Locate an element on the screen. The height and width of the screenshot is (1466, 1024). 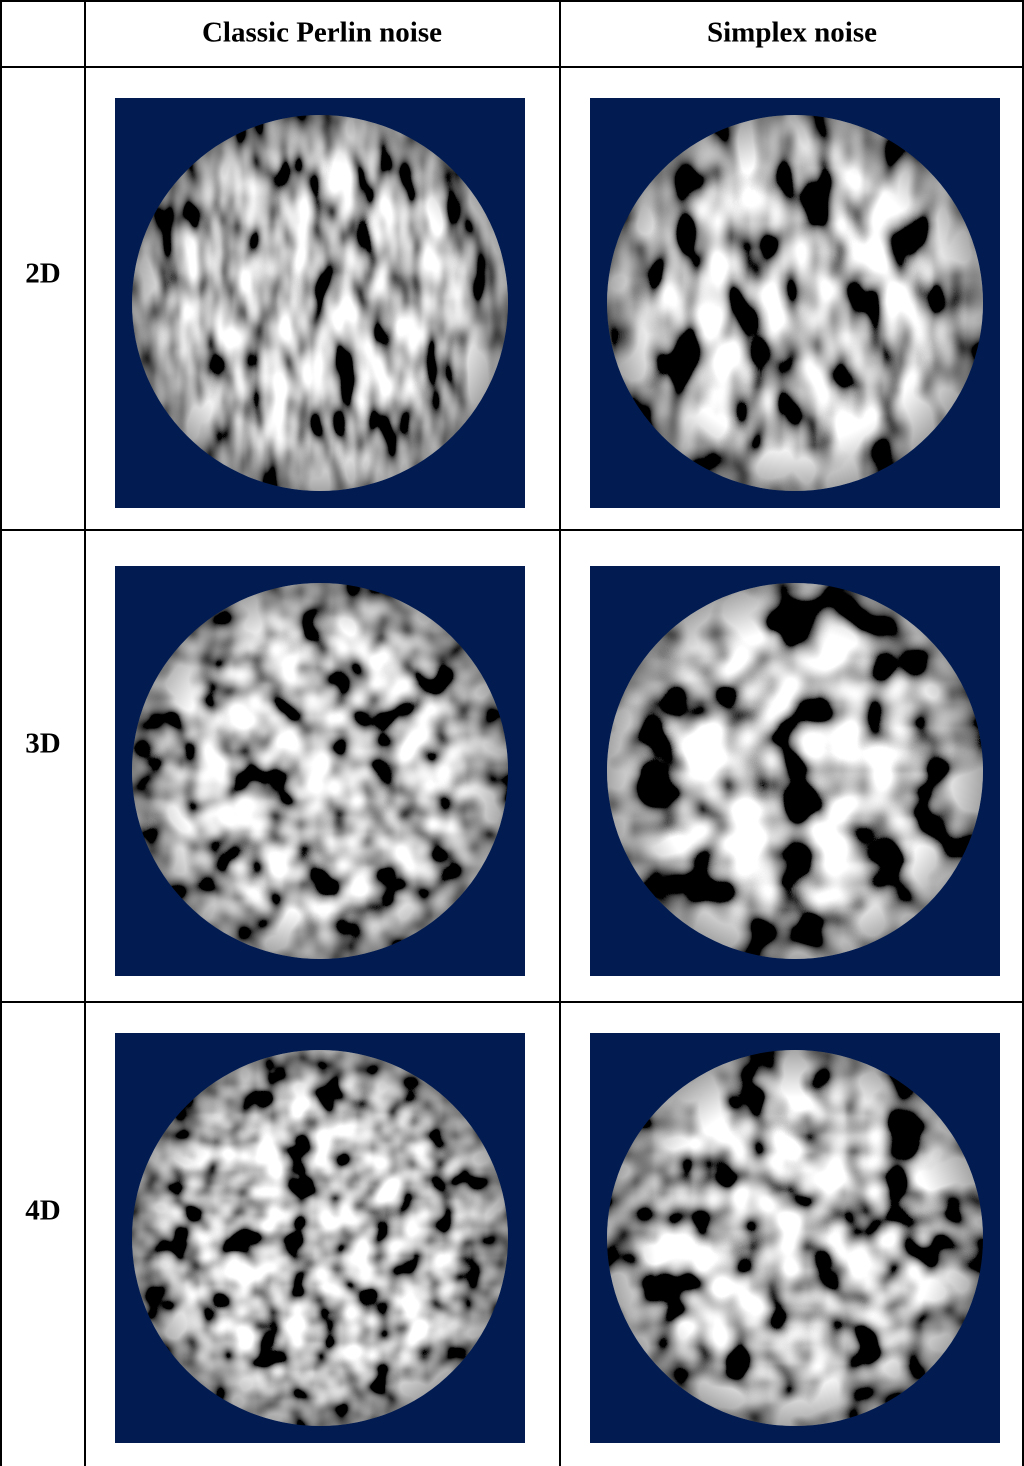
row-label: 3D is located at coordinates (42, 744).